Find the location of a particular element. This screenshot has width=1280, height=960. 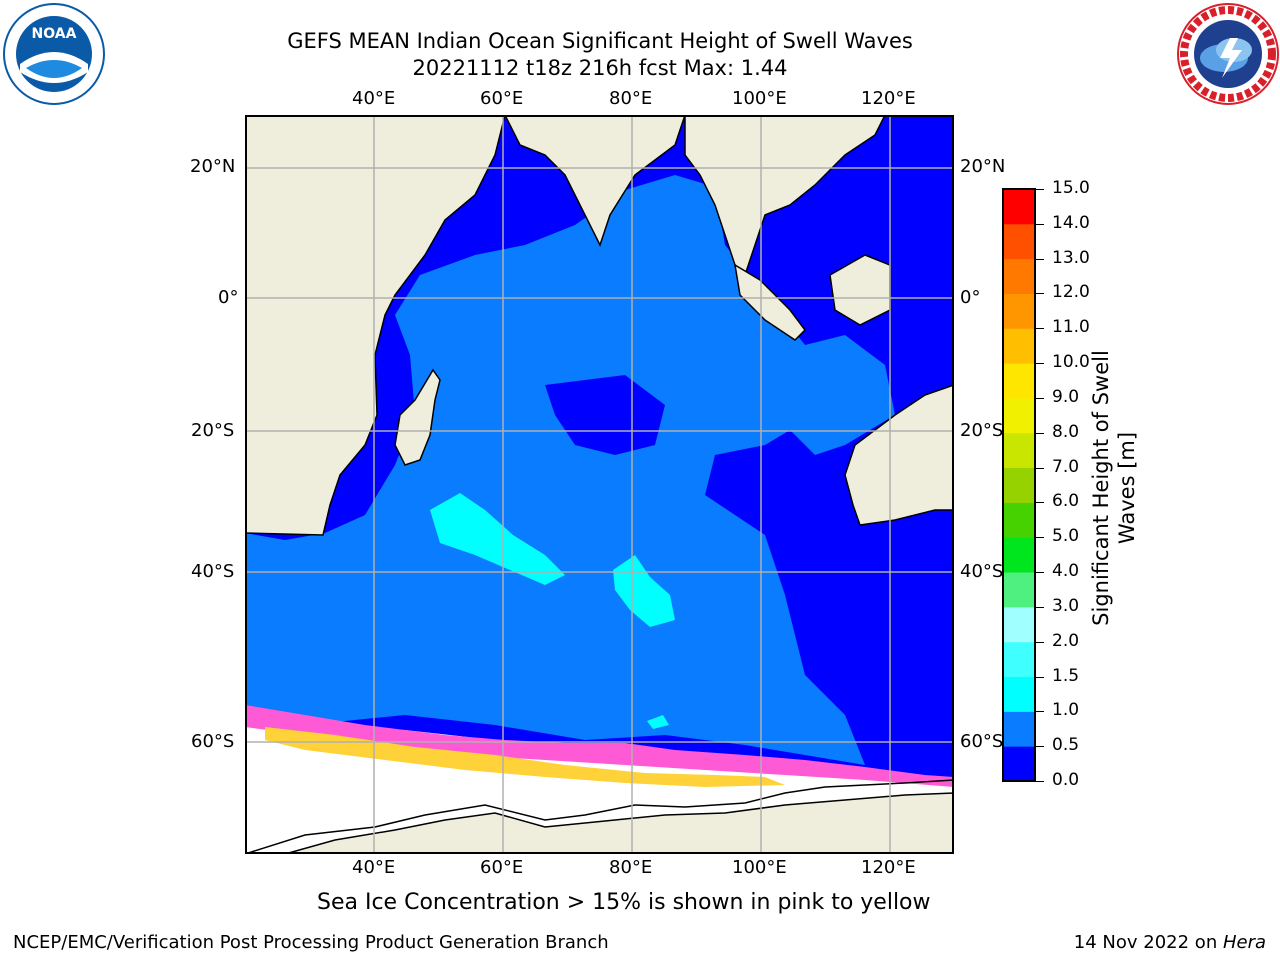

land-indochina is located at coordinates (785, 196).